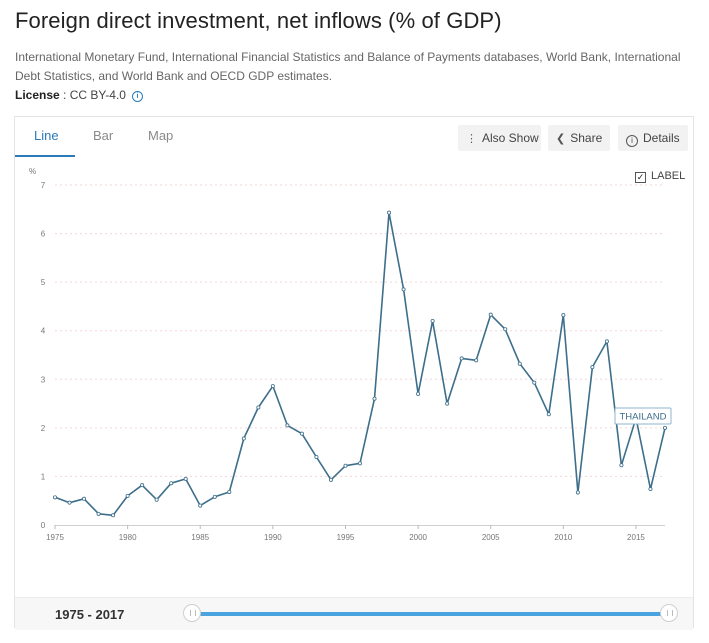 Image resolution: width=709 pixels, height=643 pixels. What do you see at coordinates (45, 156) in the screenshot?
I see `active-tab-indicator` at bounding box center [45, 156].